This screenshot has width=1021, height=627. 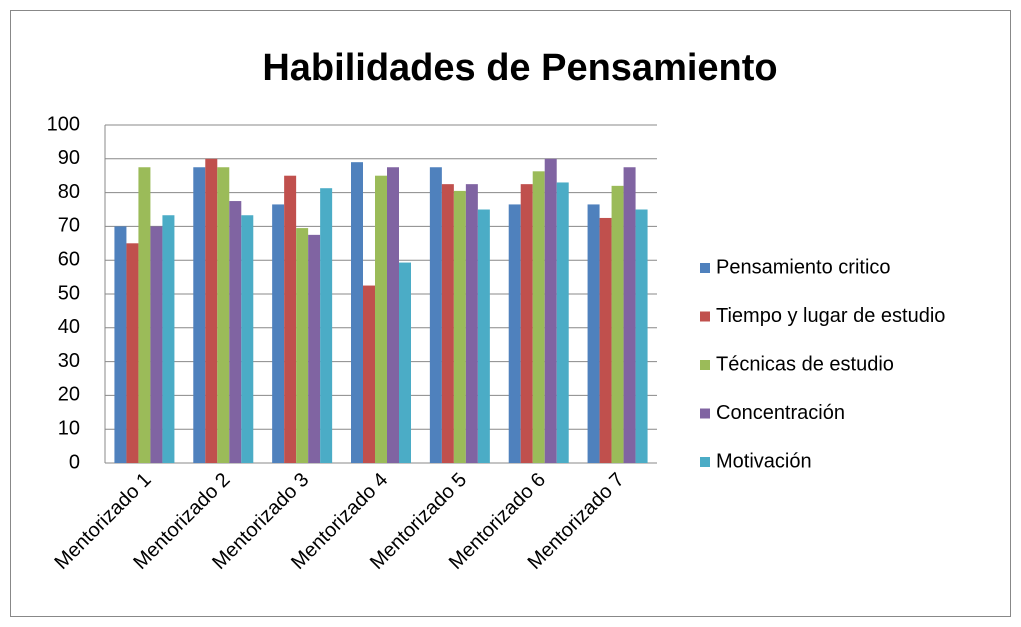 I want to click on legend-label: Tiempo y lugar de estudio, so click(x=830, y=316).